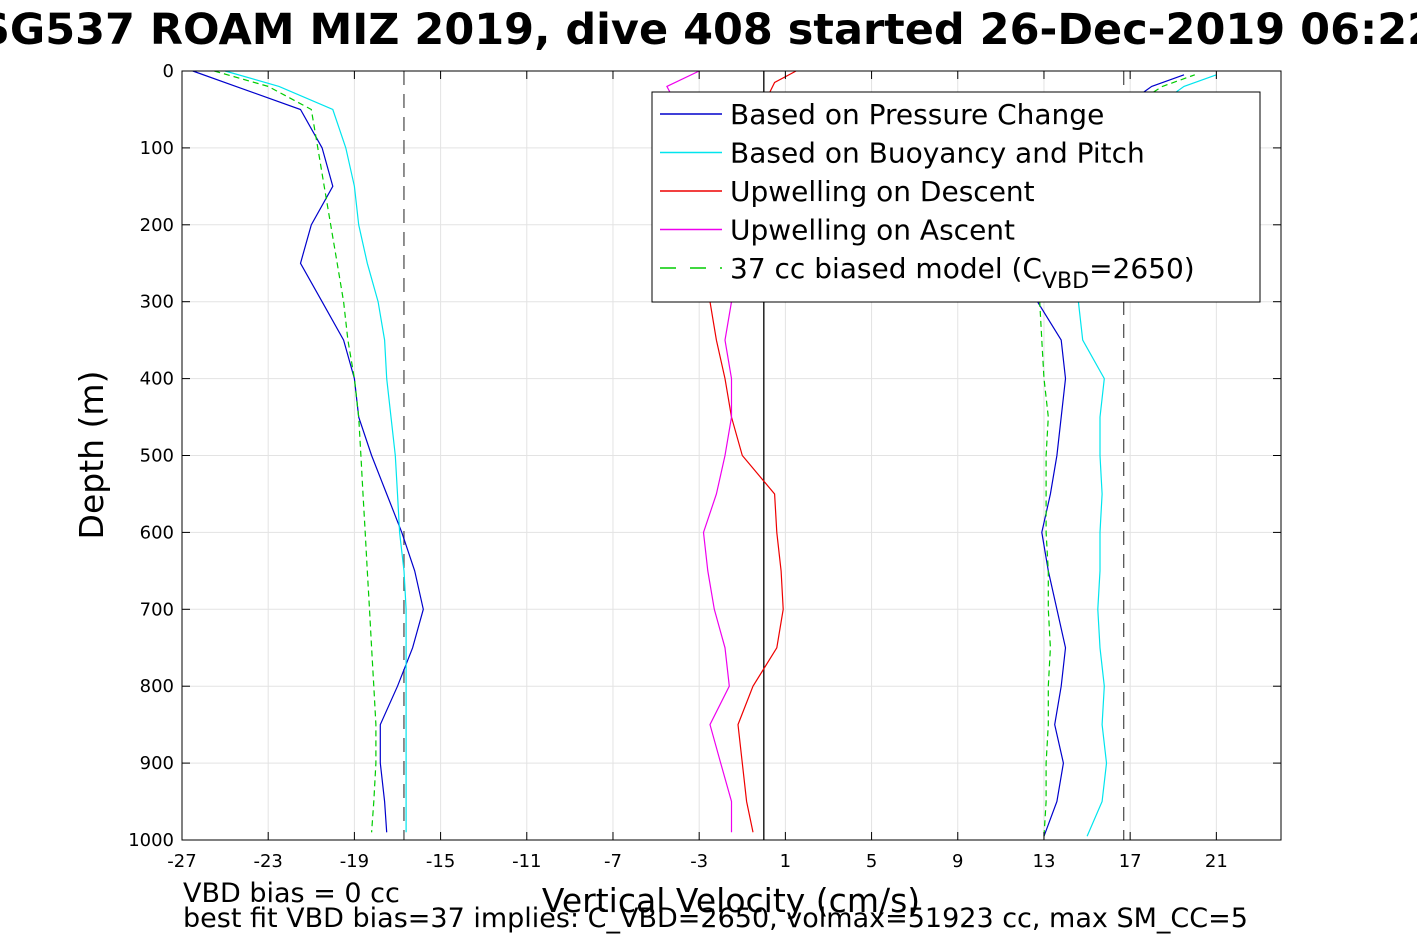  I want to click on y-tick-label: 800, so click(157, 686).